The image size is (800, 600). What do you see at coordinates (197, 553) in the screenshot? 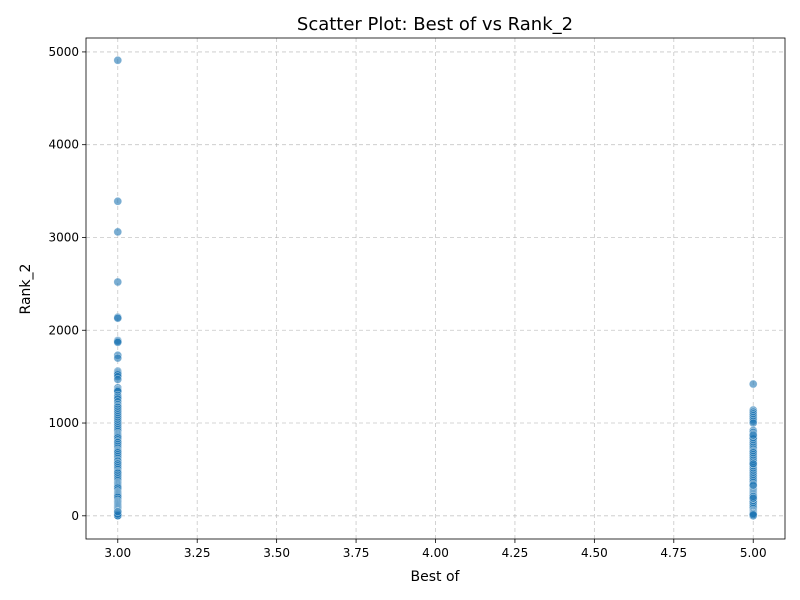
I see `x-tick-label: 3.25` at bounding box center [197, 553].